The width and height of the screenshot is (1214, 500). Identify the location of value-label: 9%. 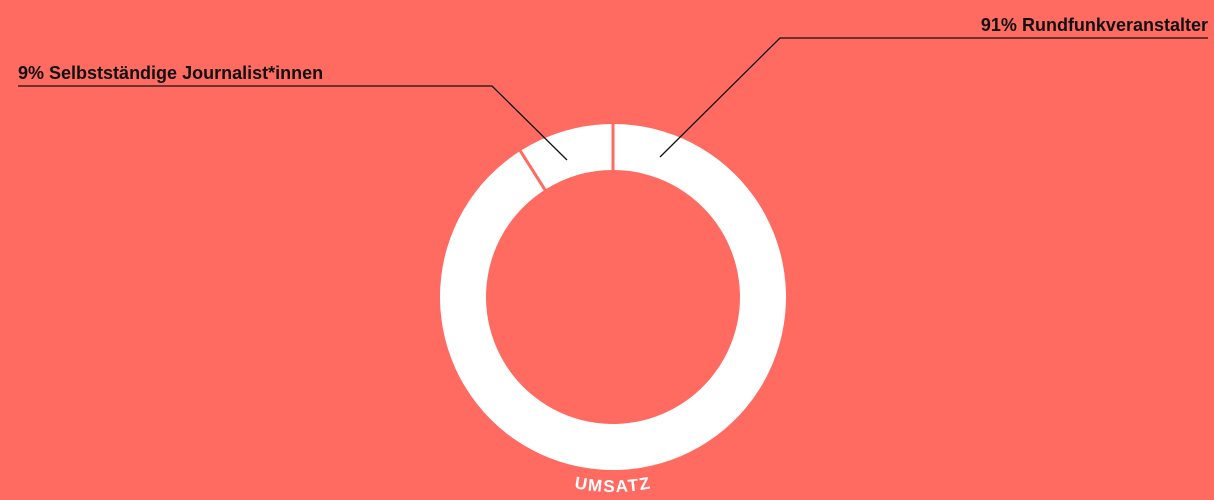
(31, 73).